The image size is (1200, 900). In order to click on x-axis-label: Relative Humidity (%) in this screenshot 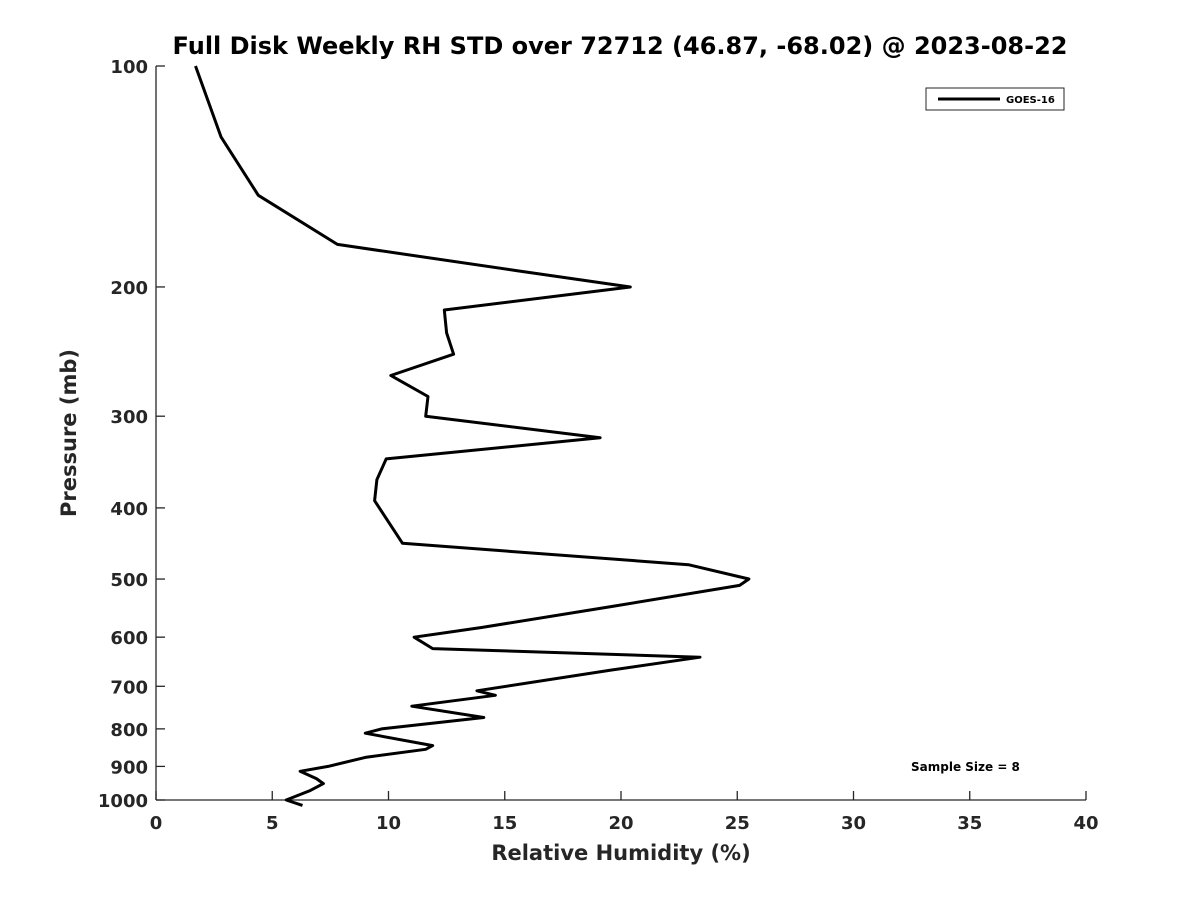, I will do `click(620, 853)`.